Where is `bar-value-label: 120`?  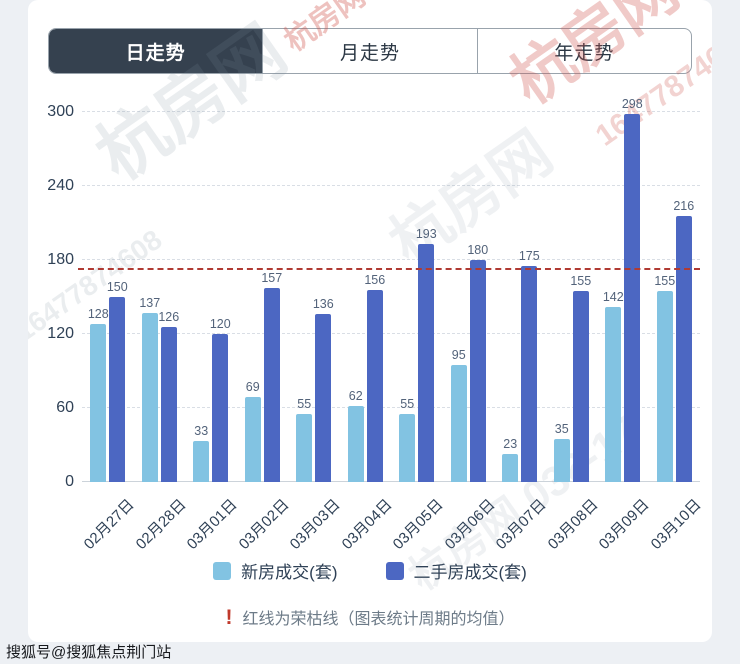
bar-value-label: 120 is located at coordinates (220, 324).